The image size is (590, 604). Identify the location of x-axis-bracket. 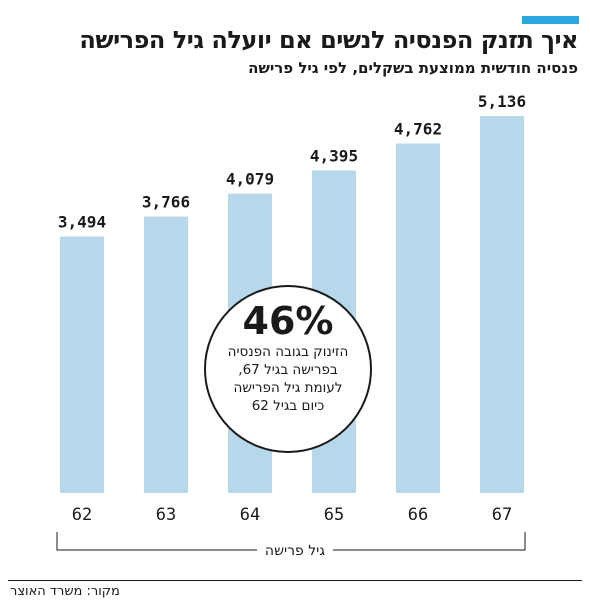
(291, 541).